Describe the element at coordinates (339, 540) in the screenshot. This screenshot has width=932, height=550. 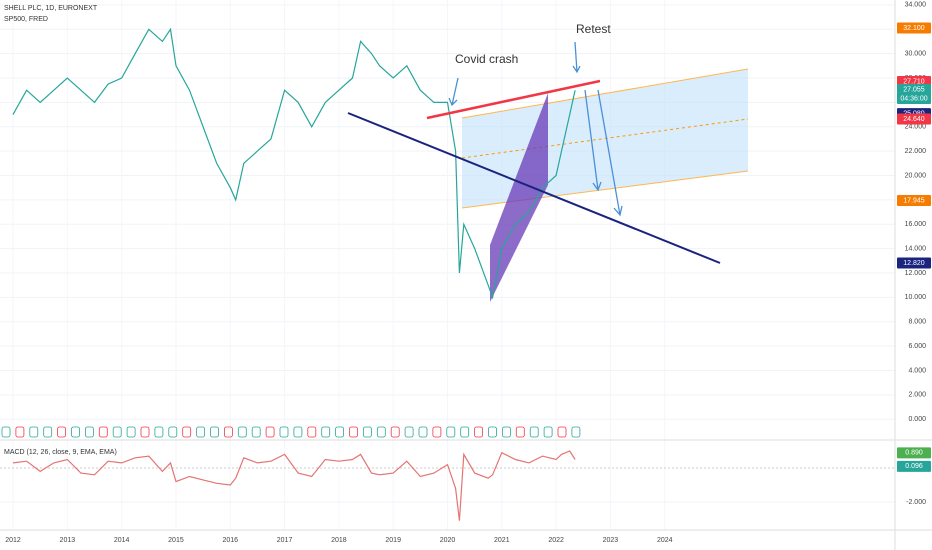
I see `x-tick-label: 2018` at that location.